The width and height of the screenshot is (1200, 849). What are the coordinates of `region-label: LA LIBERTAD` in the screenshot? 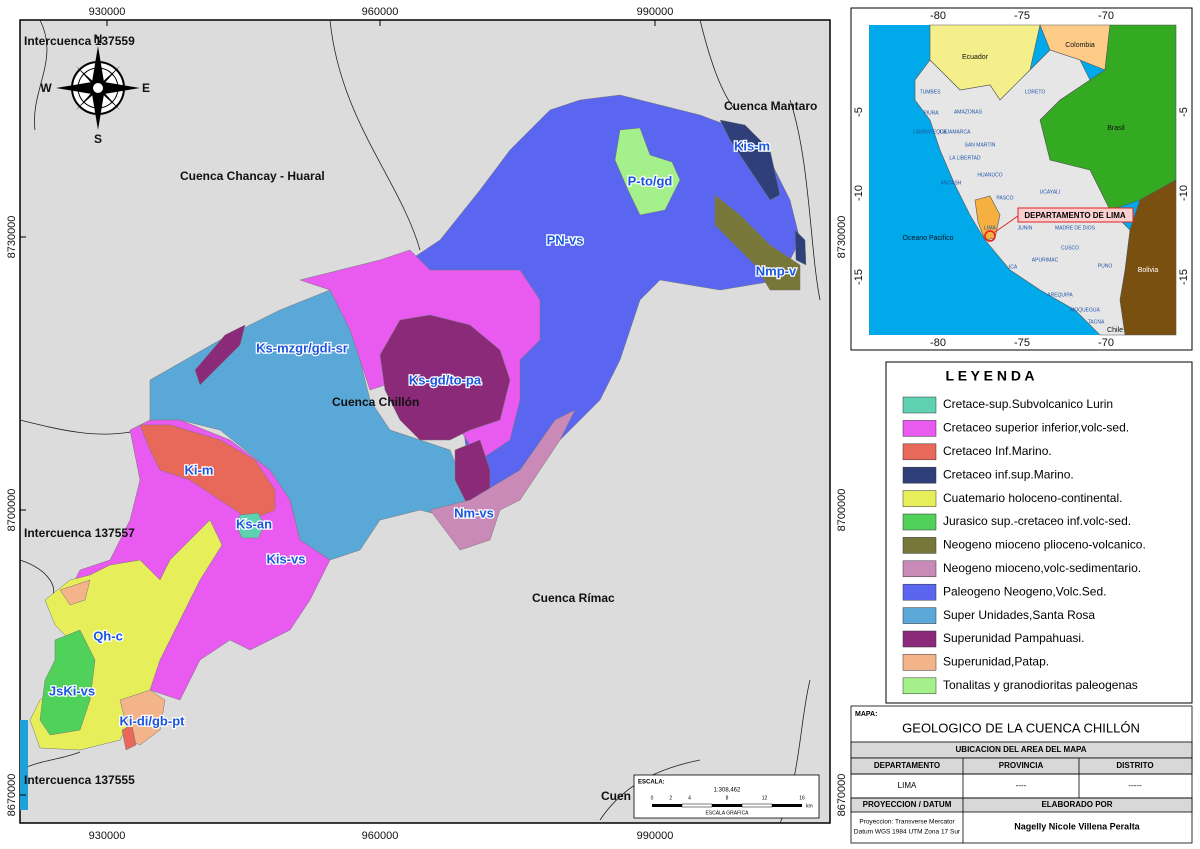 It's located at (965, 158).